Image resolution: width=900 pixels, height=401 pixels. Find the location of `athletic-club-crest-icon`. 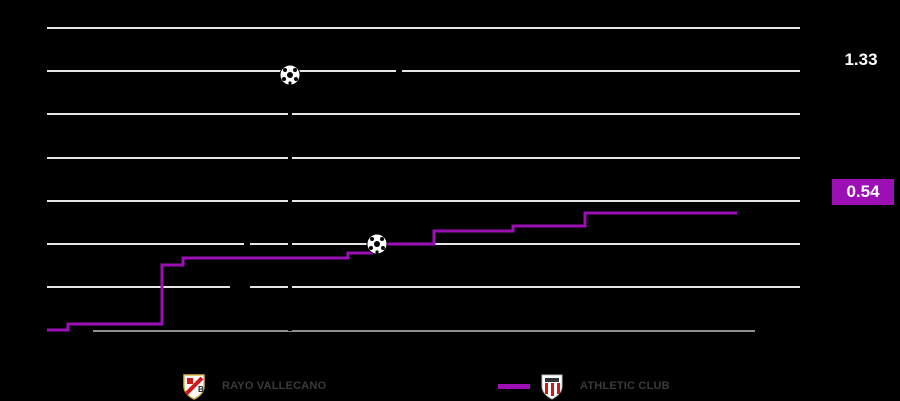

athletic-club-crest-icon is located at coordinates (552, 387).